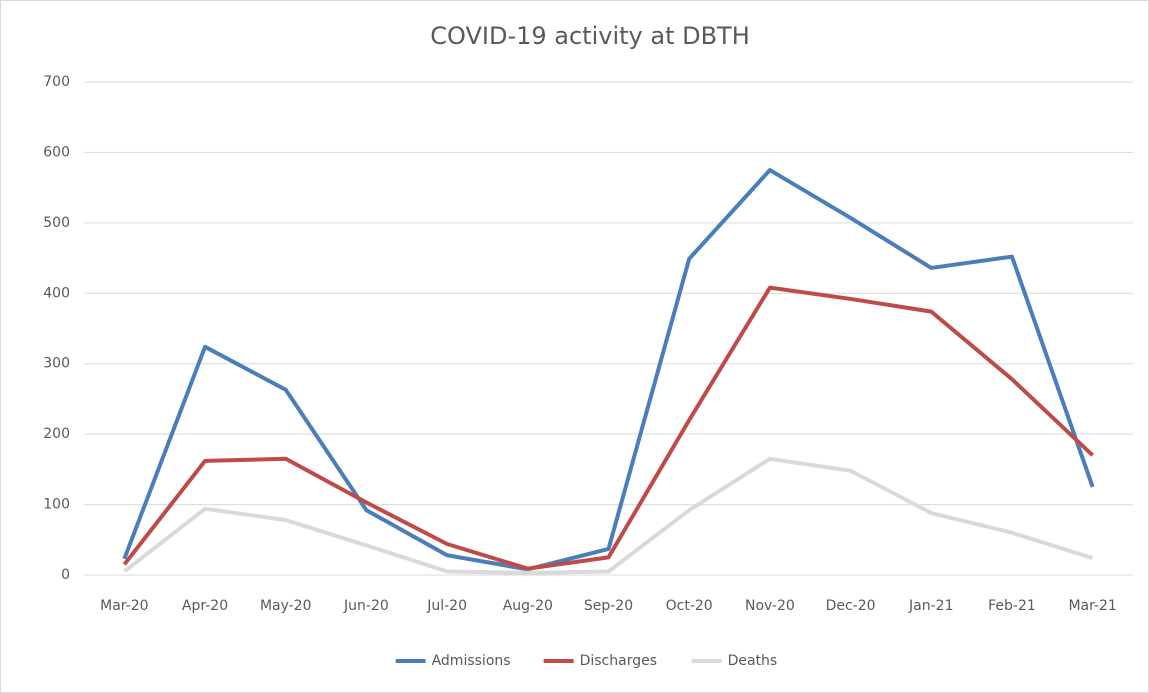 Image resolution: width=1149 pixels, height=693 pixels. What do you see at coordinates (608, 606) in the screenshot?
I see `x-tick-label: Sep-20` at bounding box center [608, 606].